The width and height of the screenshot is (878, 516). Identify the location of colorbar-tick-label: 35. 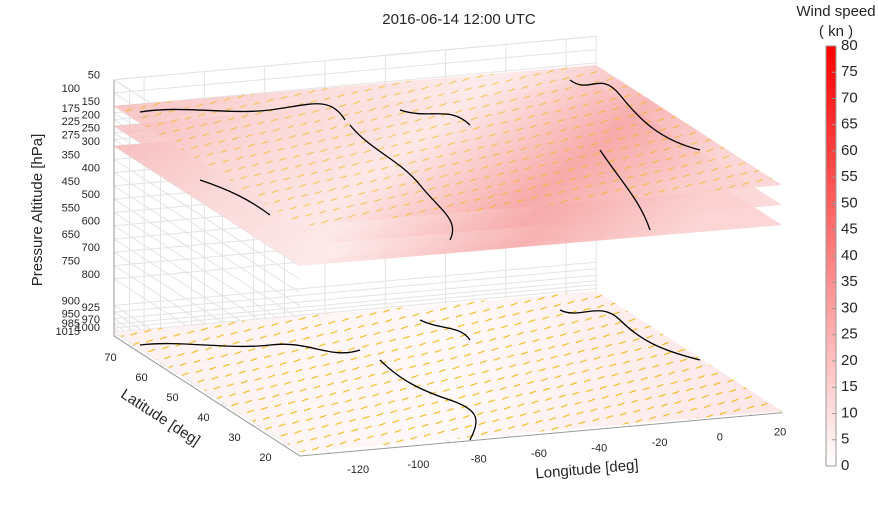
(849, 281).